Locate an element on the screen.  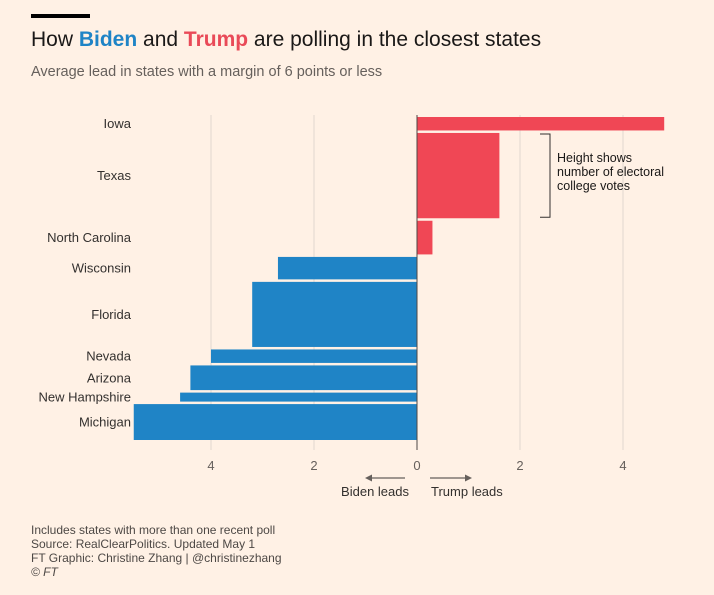
category-label: Michigan is located at coordinates (105, 422).